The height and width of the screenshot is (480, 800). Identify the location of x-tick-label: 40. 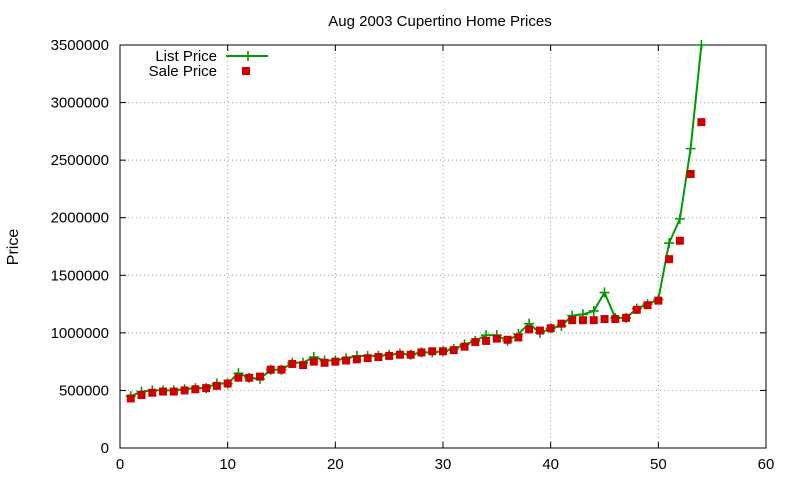
(550, 464).